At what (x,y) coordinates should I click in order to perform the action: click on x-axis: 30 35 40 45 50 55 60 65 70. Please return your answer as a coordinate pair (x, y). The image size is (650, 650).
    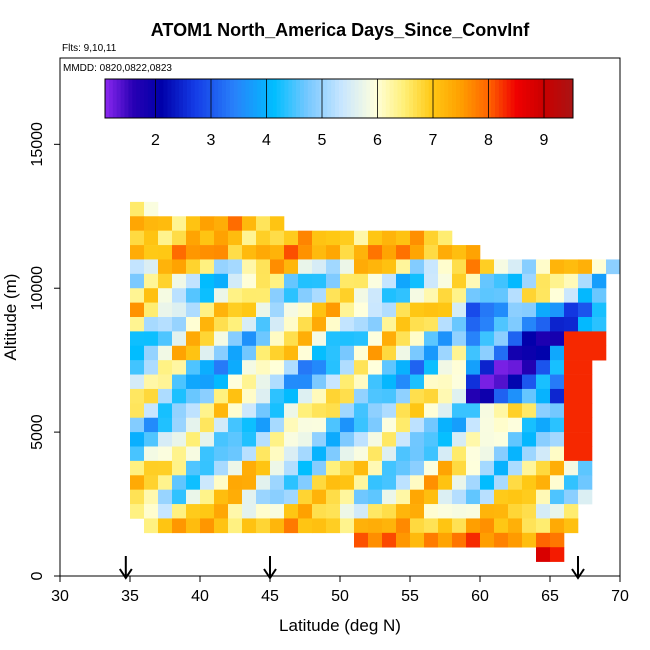
    Looking at the image, I should click on (340, 590).